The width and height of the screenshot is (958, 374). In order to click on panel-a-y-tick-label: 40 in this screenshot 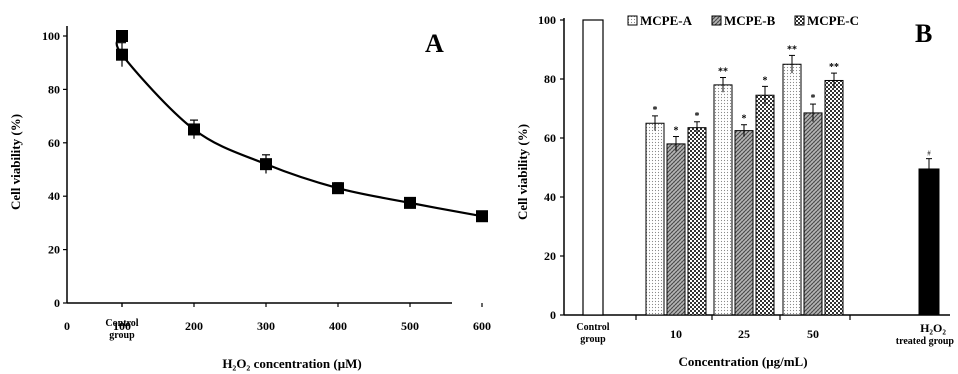, I will do `click(54, 196)`.